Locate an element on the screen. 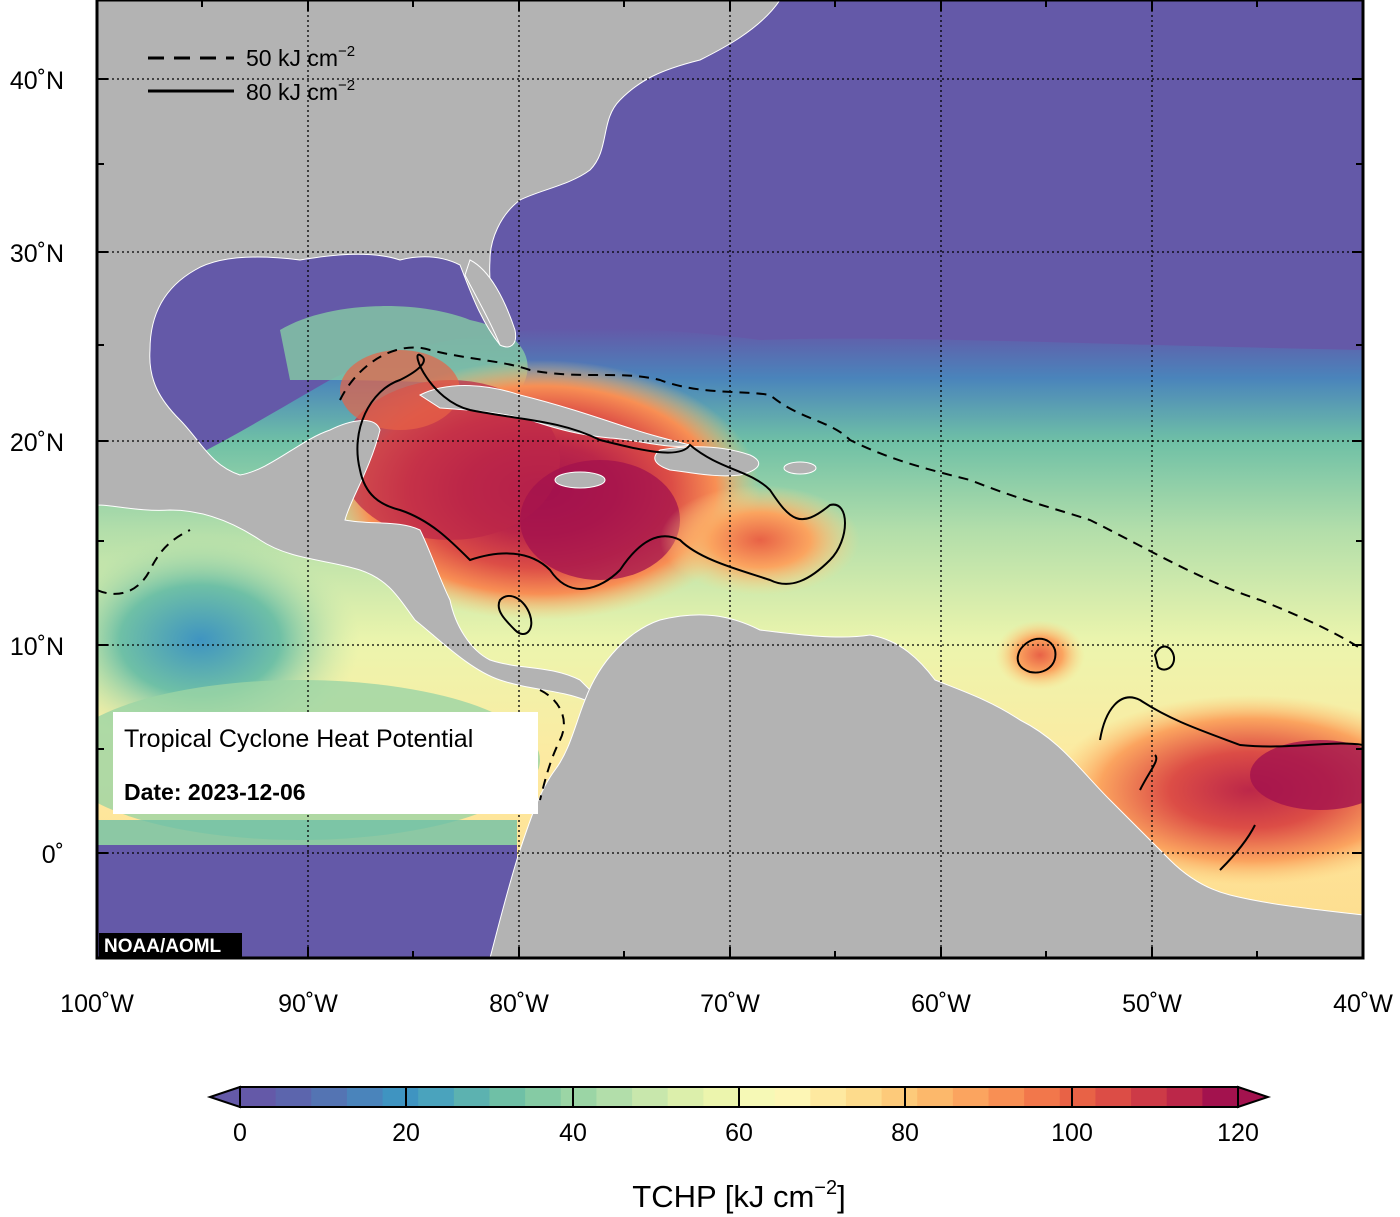  colorbar-tick-label: 60 is located at coordinates (739, 1133).